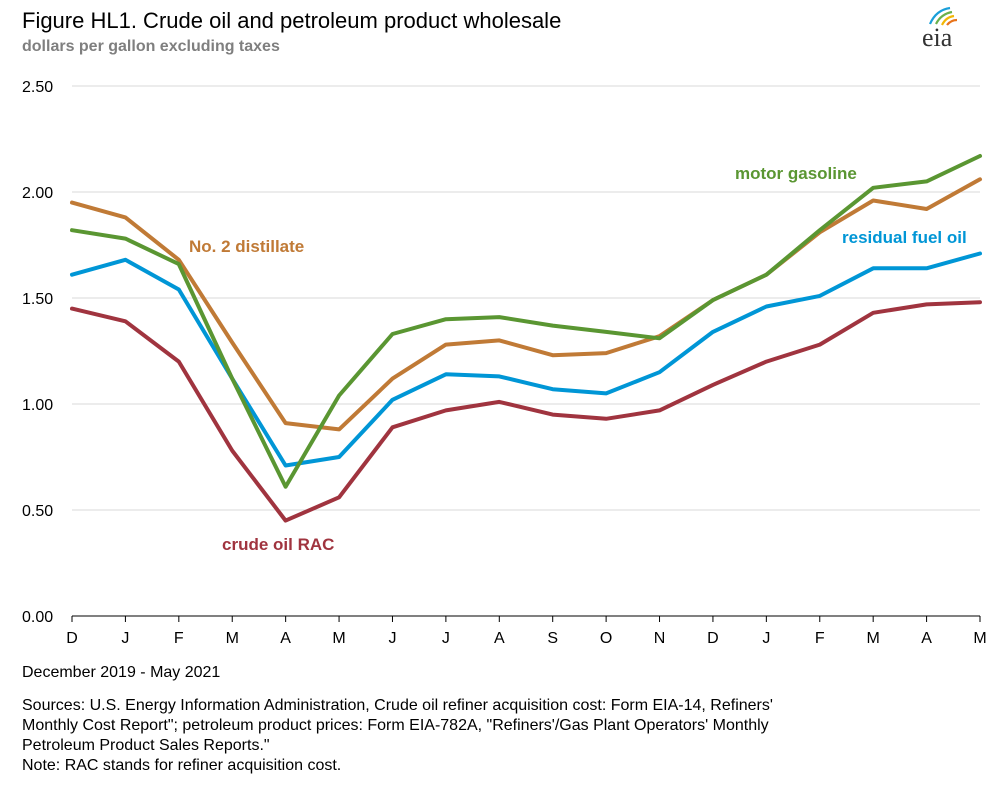 This screenshot has height=796, width=1005. What do you see at coordinates (151, 46) in the screenshot?
I see `chart-subtitle: dollars per gallon excluding taxes` at bounding box center [151, 46].